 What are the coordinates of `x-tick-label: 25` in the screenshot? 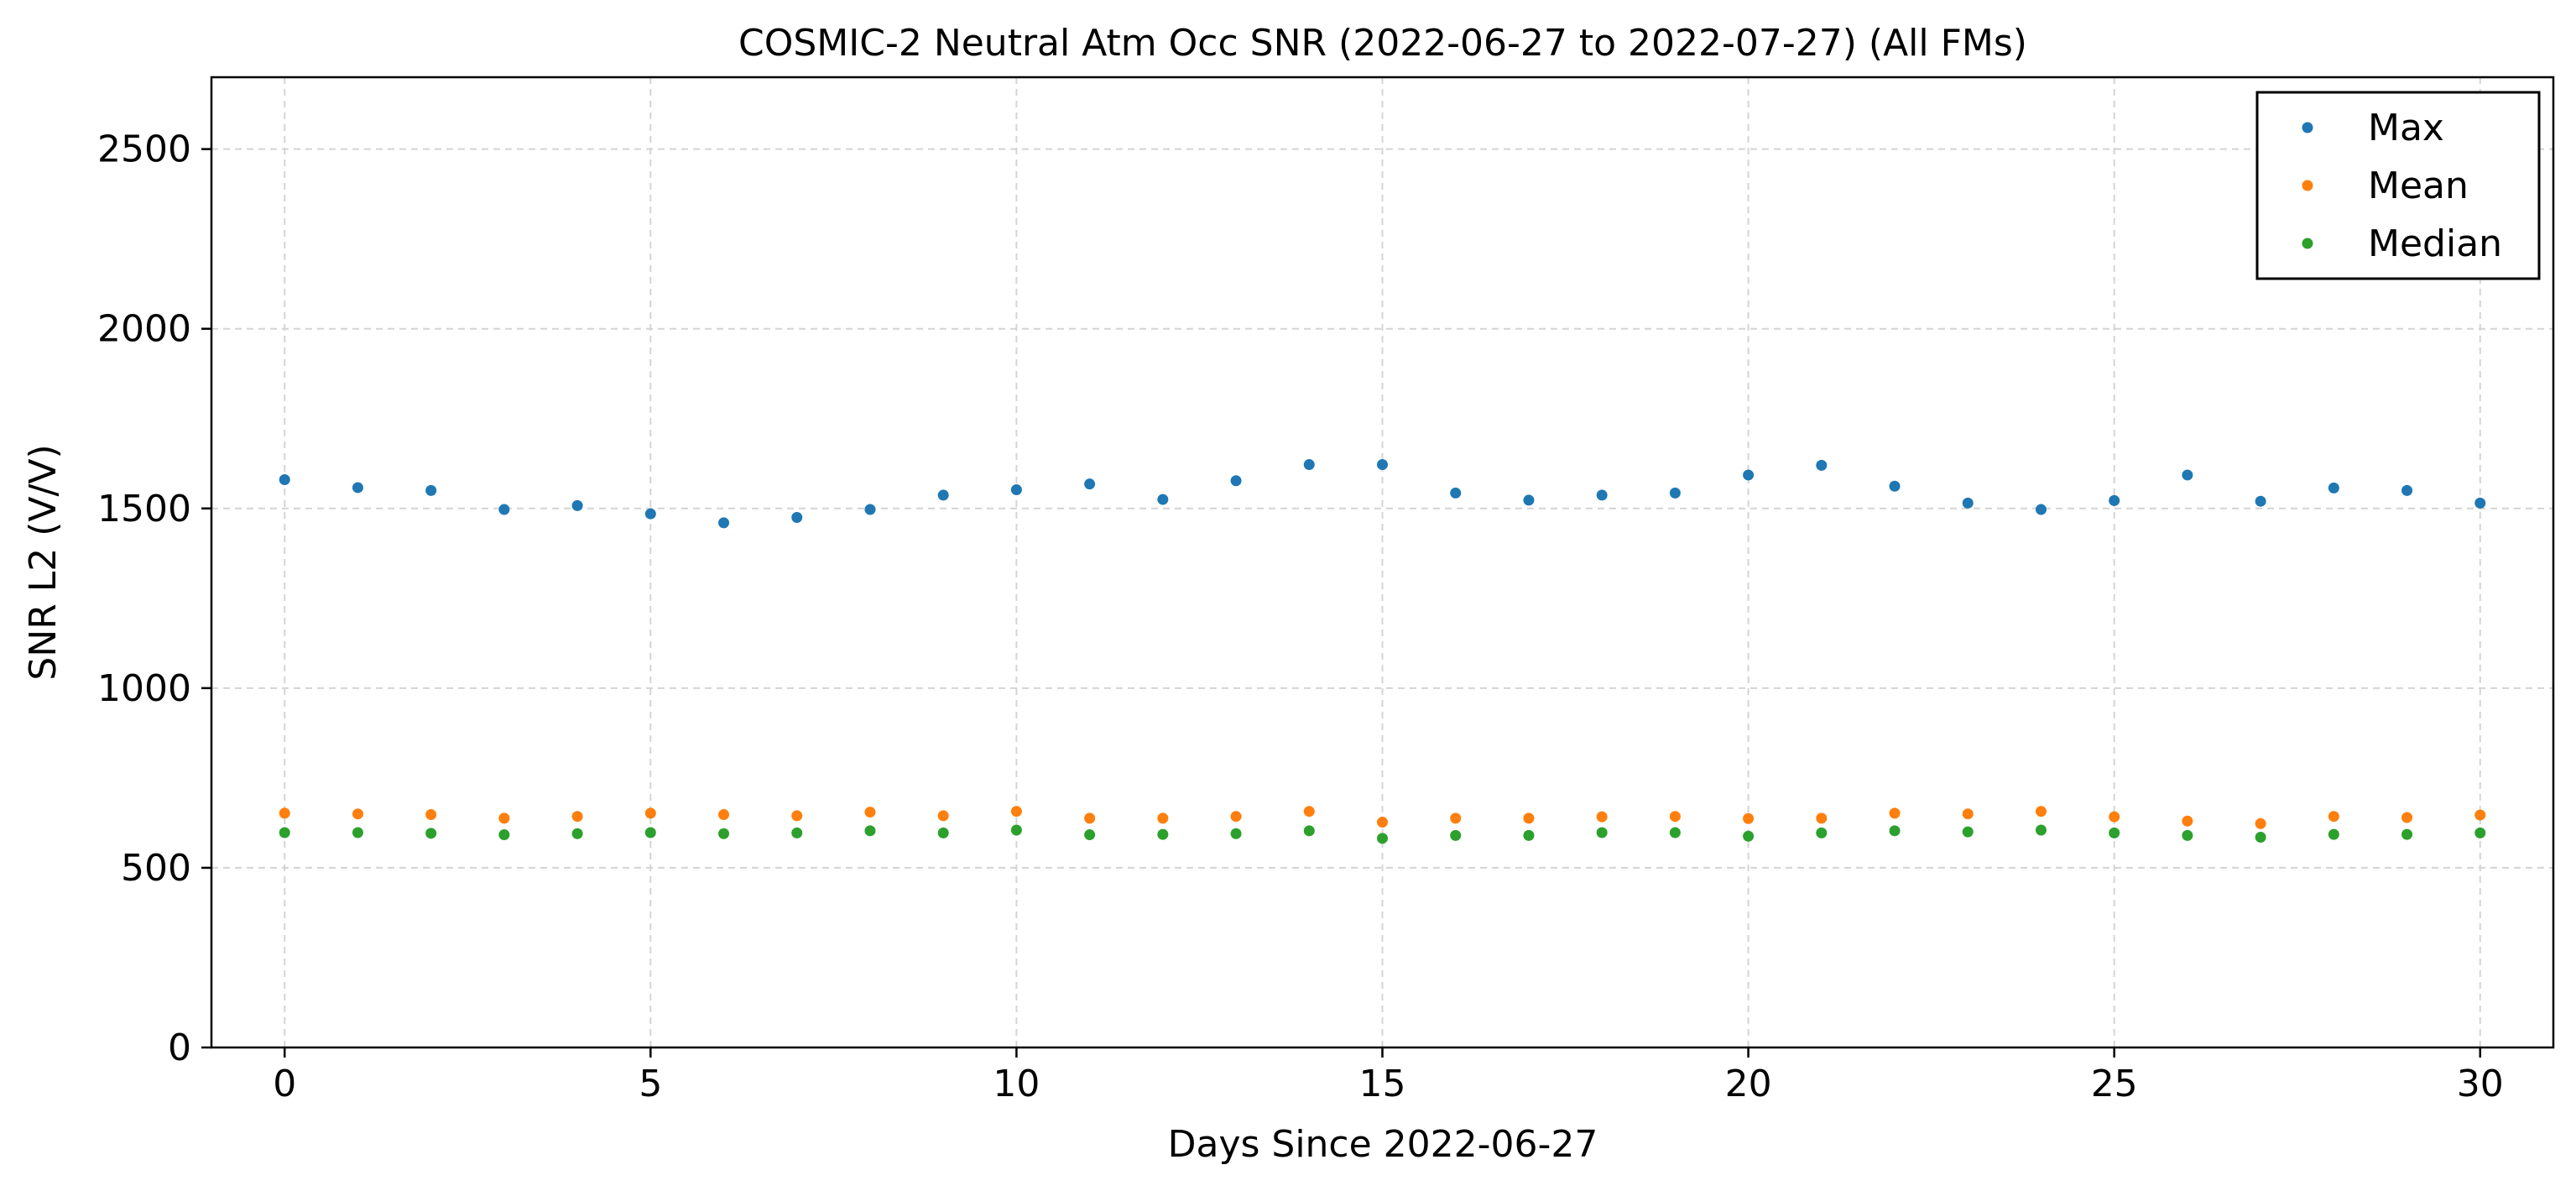 It's located at (2114, 1084).